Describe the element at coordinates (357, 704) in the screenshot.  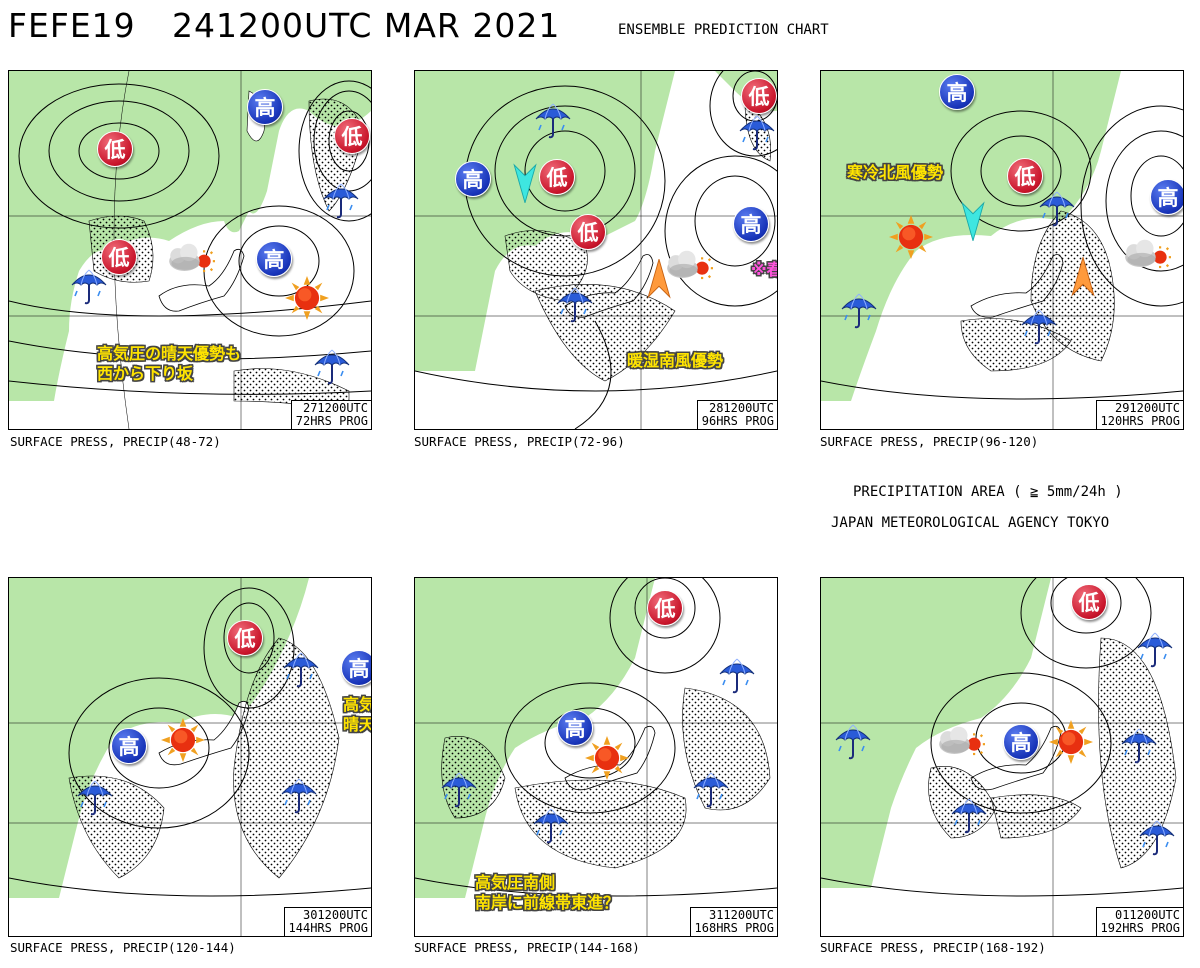
I see `annotation-line-1: 高気圧北寄りに東進` at that location.